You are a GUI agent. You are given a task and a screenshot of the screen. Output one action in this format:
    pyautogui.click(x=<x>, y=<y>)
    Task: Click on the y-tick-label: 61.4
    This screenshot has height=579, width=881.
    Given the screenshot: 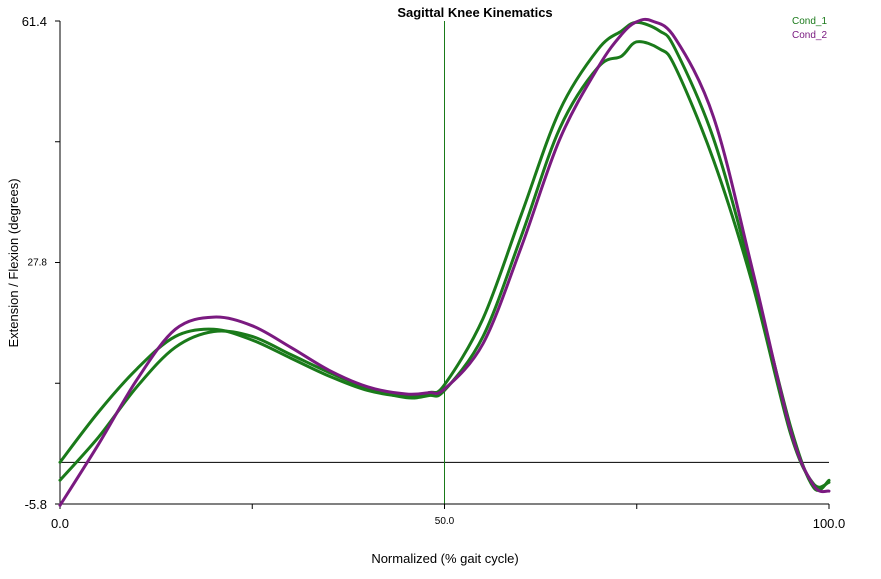 What is the action you would take?
    pyautogui.click(x=34, y=21)
    